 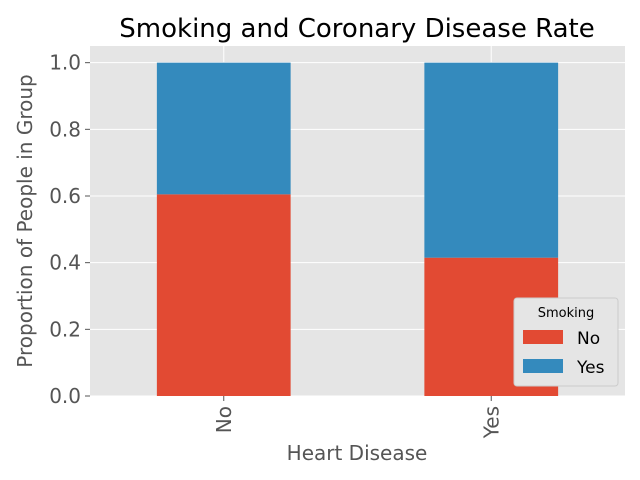 What do you see at coordinates (588, 339) in the screenshot?
I see `legend-label-no: No` at bounding box center [588, 339].